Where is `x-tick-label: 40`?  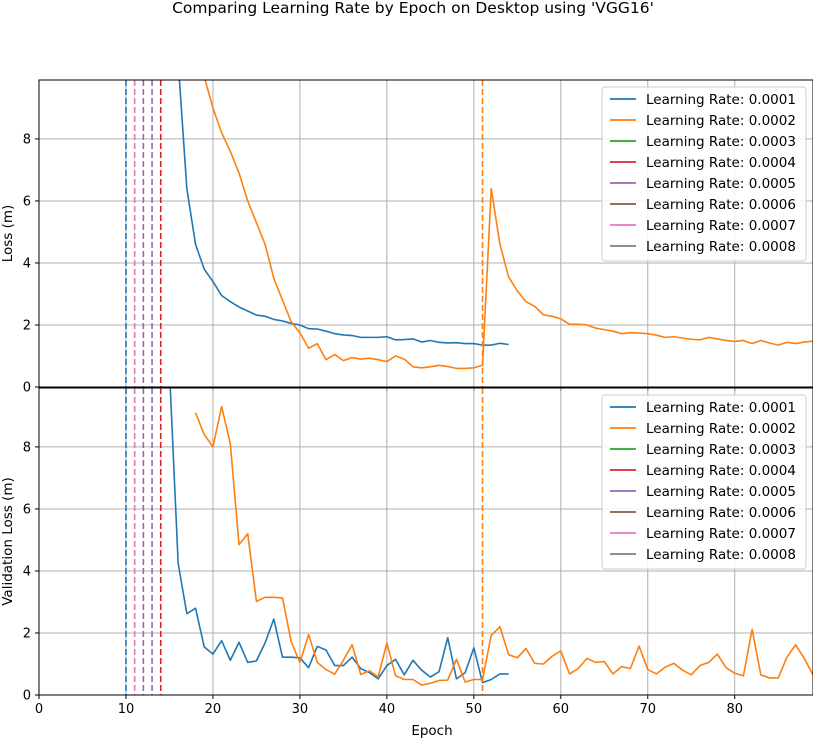 x-tick-label: 40 is located at coordinates (387, 709).